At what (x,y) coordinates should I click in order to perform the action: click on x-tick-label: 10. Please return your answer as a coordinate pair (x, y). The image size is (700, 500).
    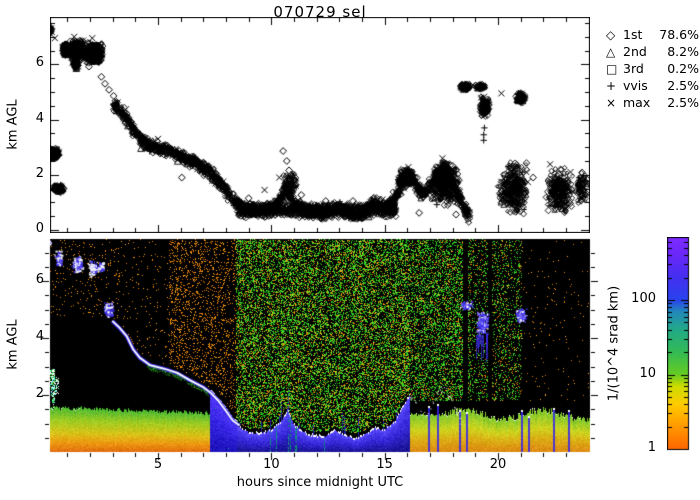
    Looking at the image, I should click on (271, 464).